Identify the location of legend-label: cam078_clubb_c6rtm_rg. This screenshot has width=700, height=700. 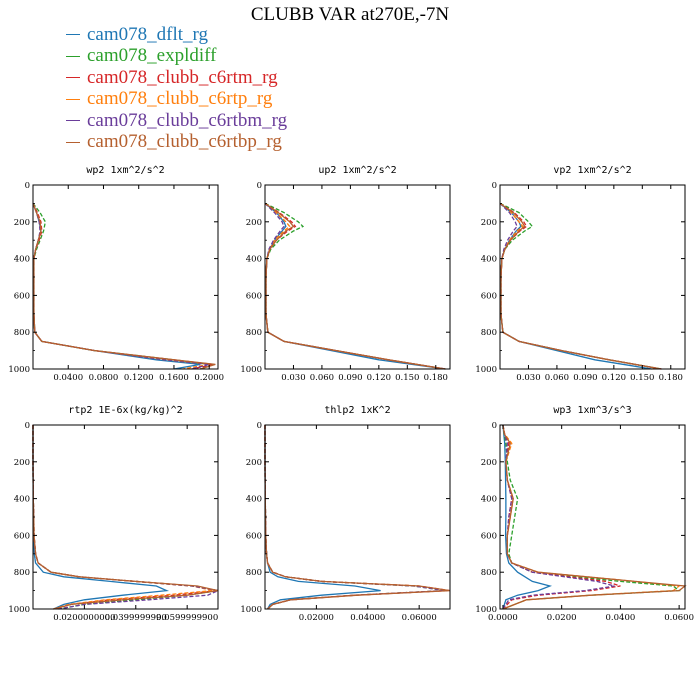
(182, 77).